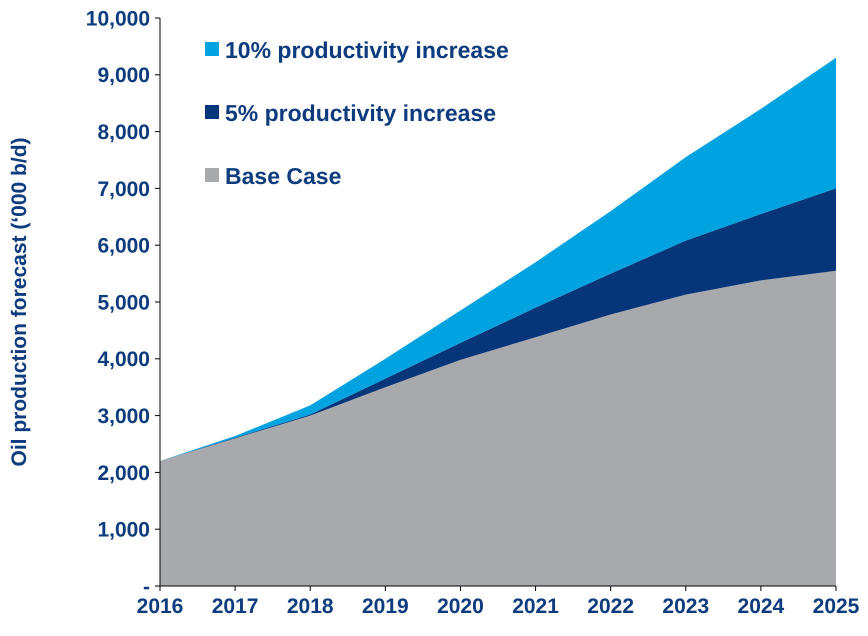 This screenshot has width=868, height=636. What do you see at coordinates (460, 606) in the screenshot?
I see `x-tick-label: 2020` at bounding box center [460, 606].